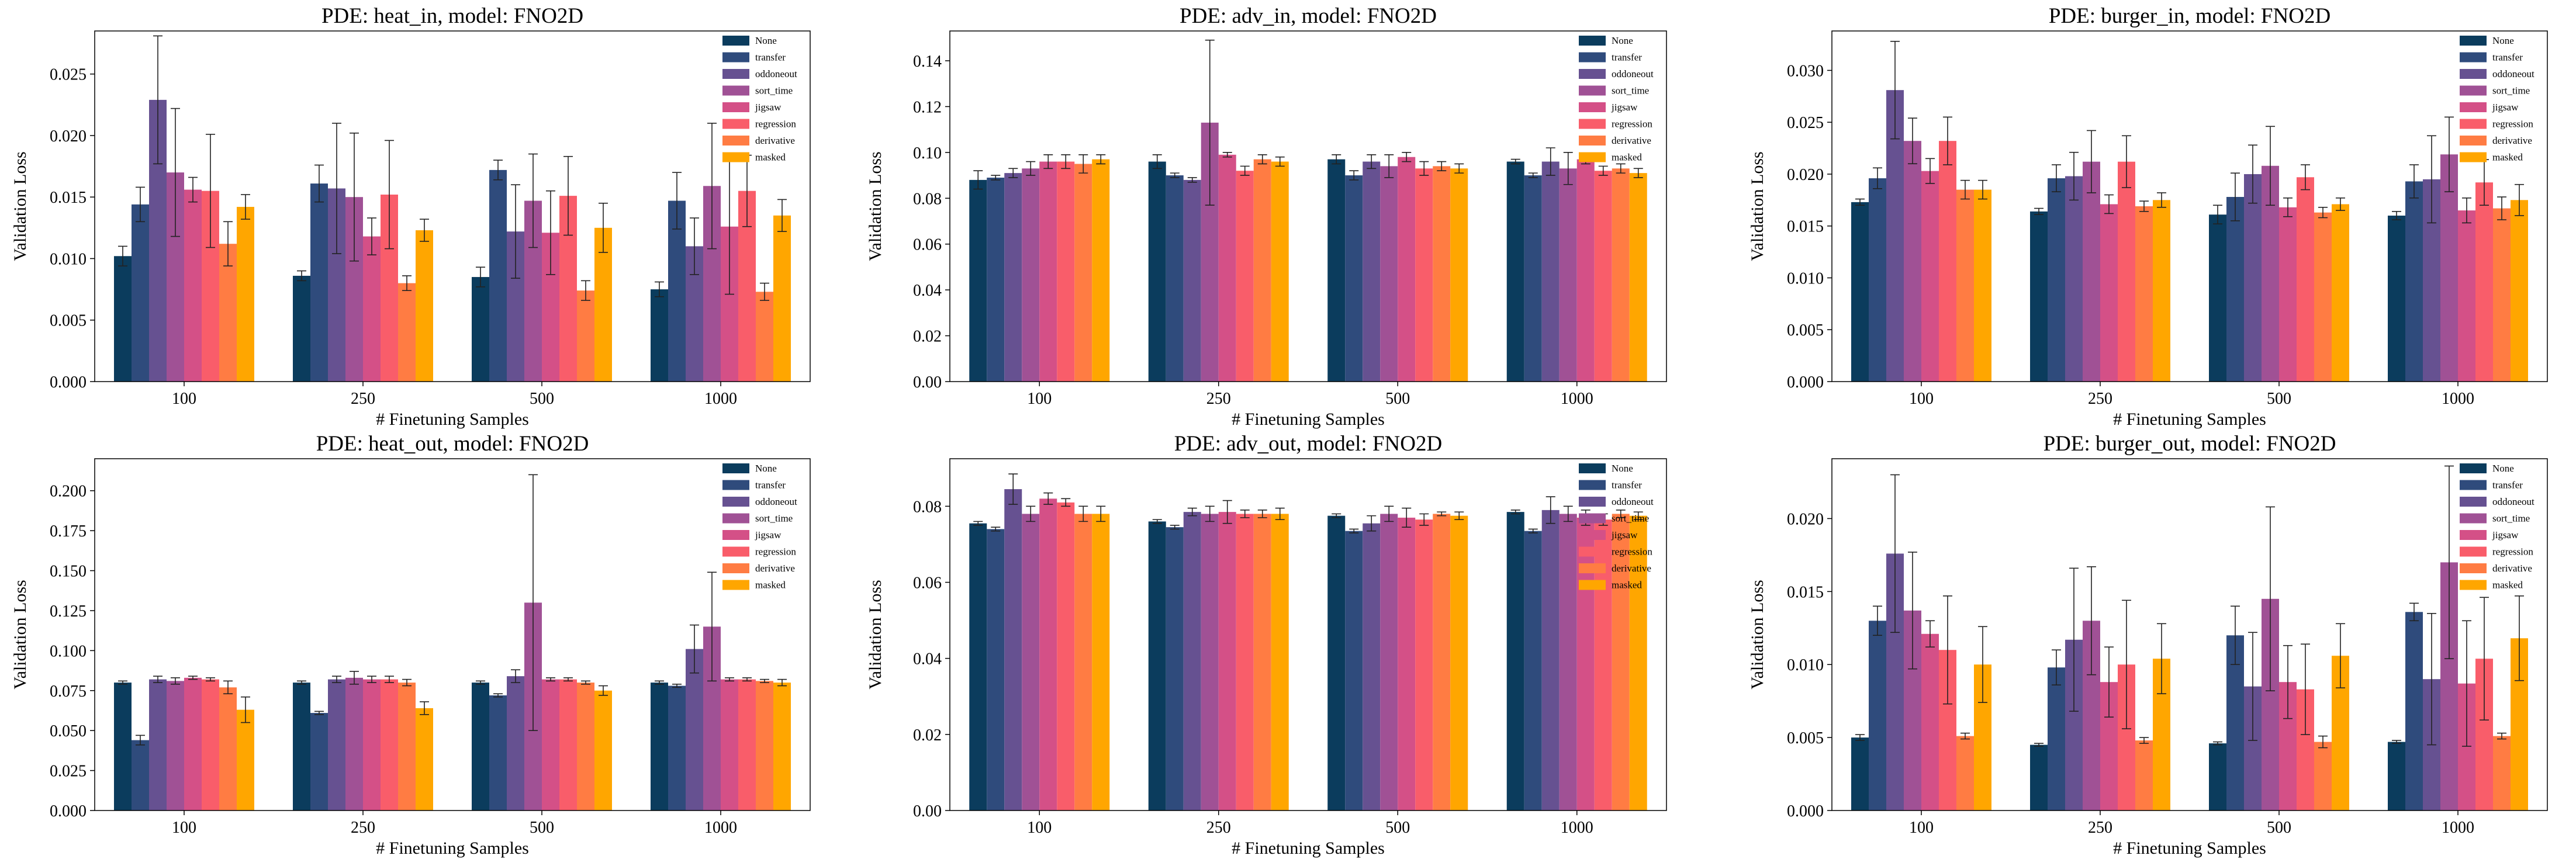  Describe the element at coordinates (1308, 634) in the screenshot. I see `plot-frame` at that location.